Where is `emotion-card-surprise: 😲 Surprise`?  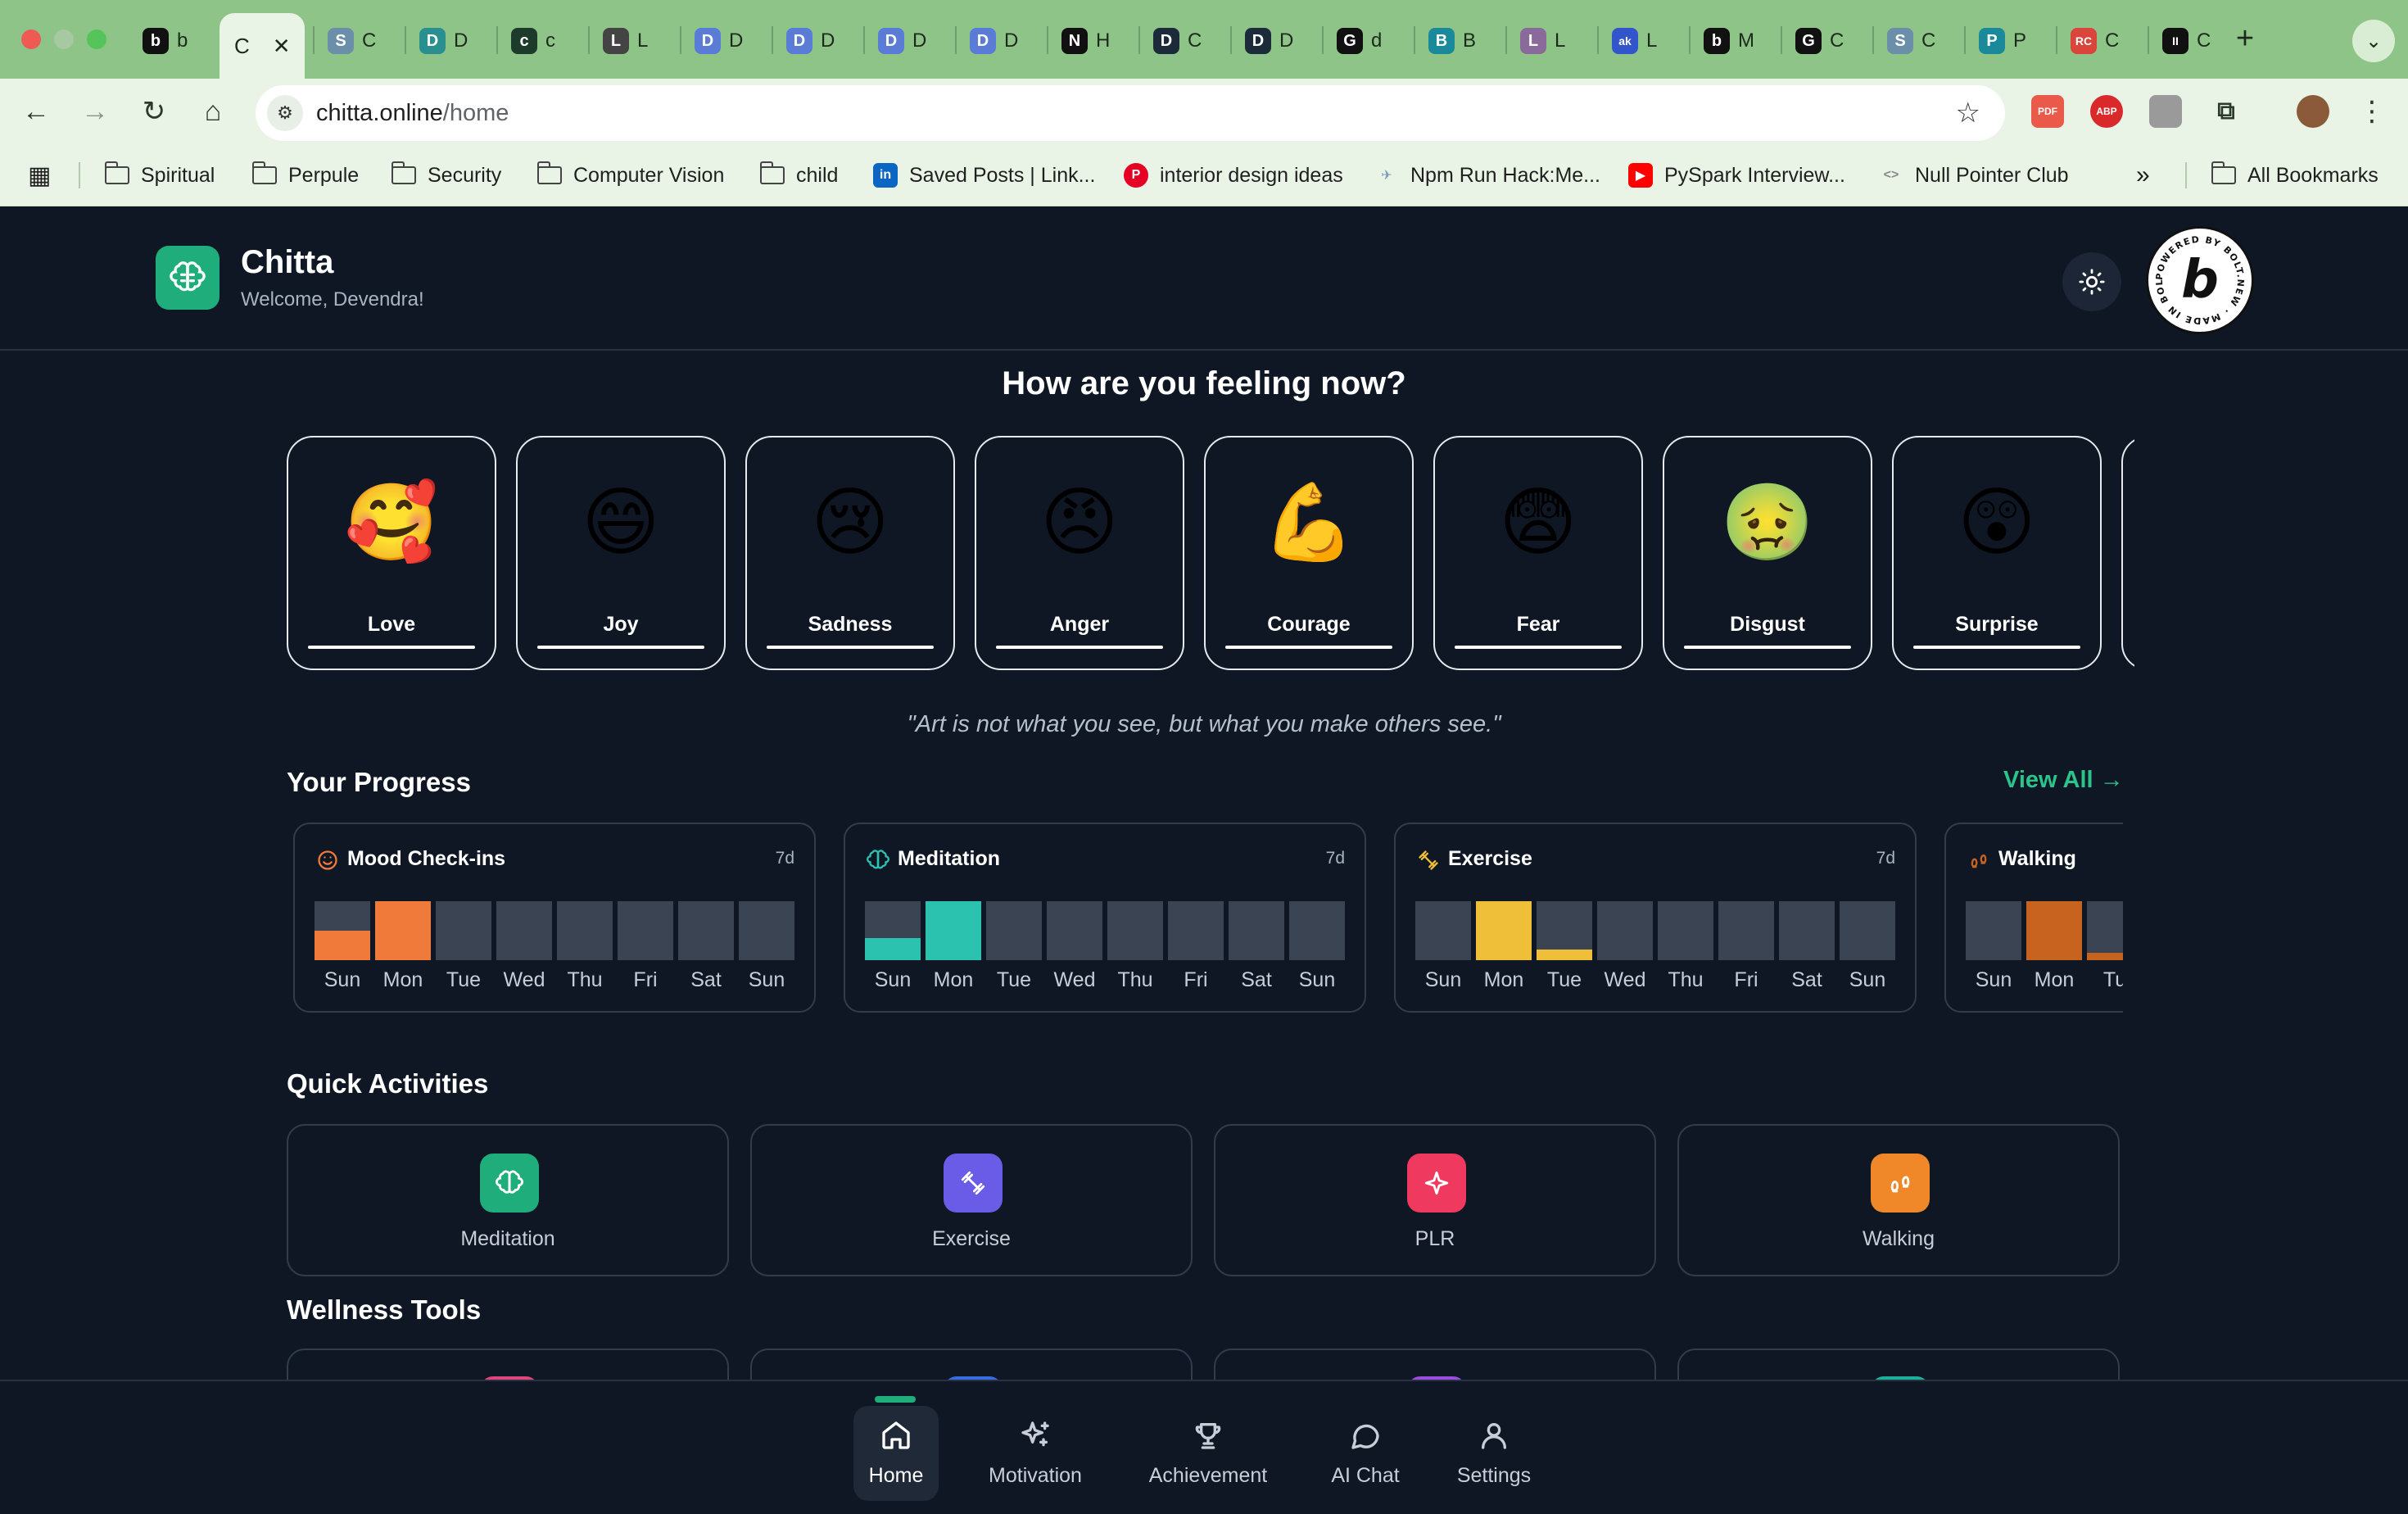 emotion-card-surprise: 😲 Surprise is located at coordinates (1997, 553).